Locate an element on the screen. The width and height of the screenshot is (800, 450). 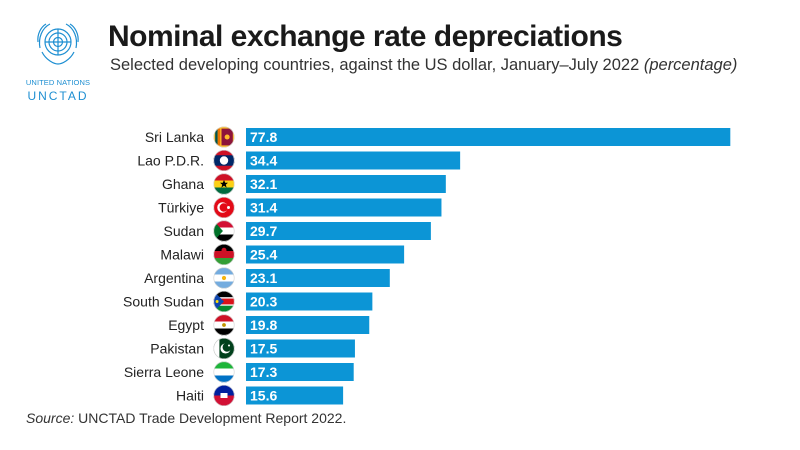
value-label: 23.1 is located at coordinates (263, 278).